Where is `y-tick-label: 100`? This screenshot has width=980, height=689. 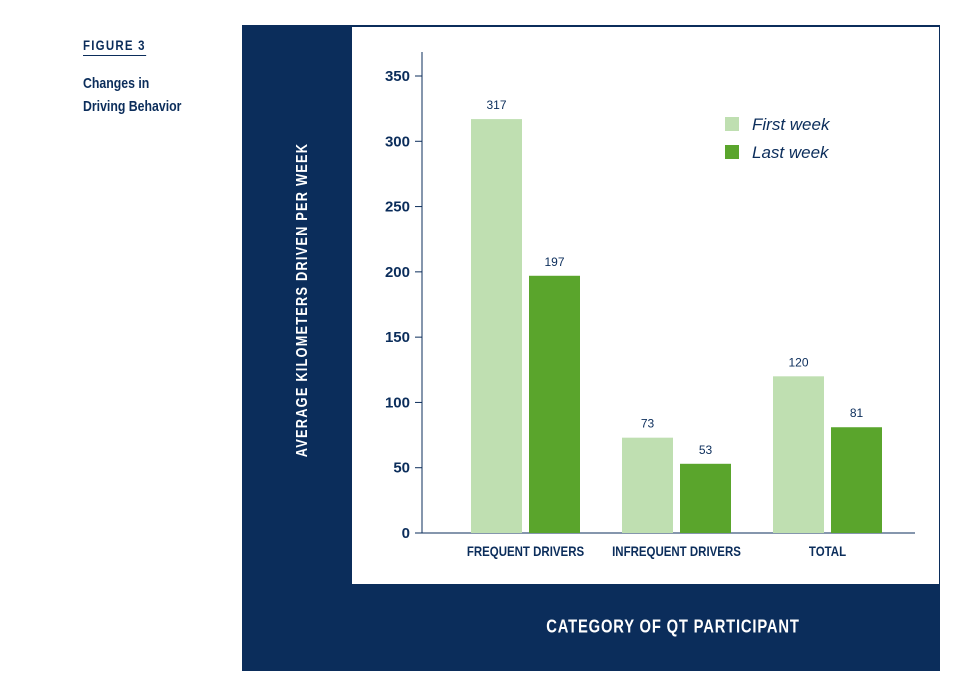 y-tick-label: 100 is located at coordinates (397, 402).